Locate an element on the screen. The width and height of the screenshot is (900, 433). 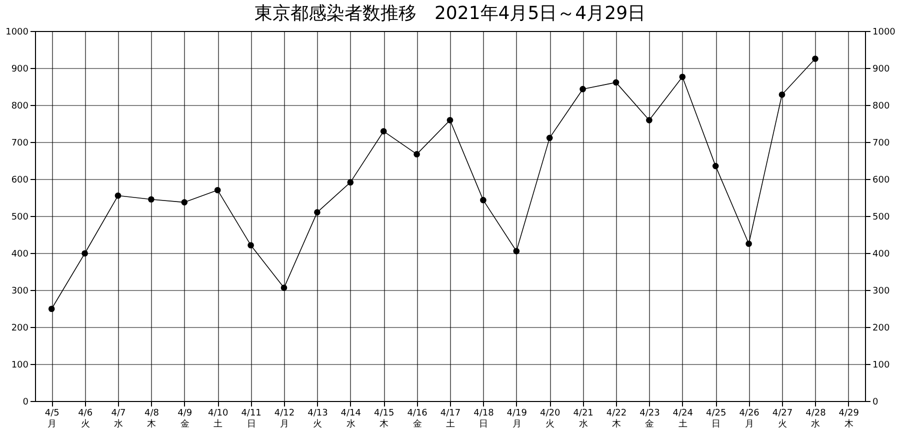
x-tick-label: 4/21 水 is located at coordinates (583, 419).